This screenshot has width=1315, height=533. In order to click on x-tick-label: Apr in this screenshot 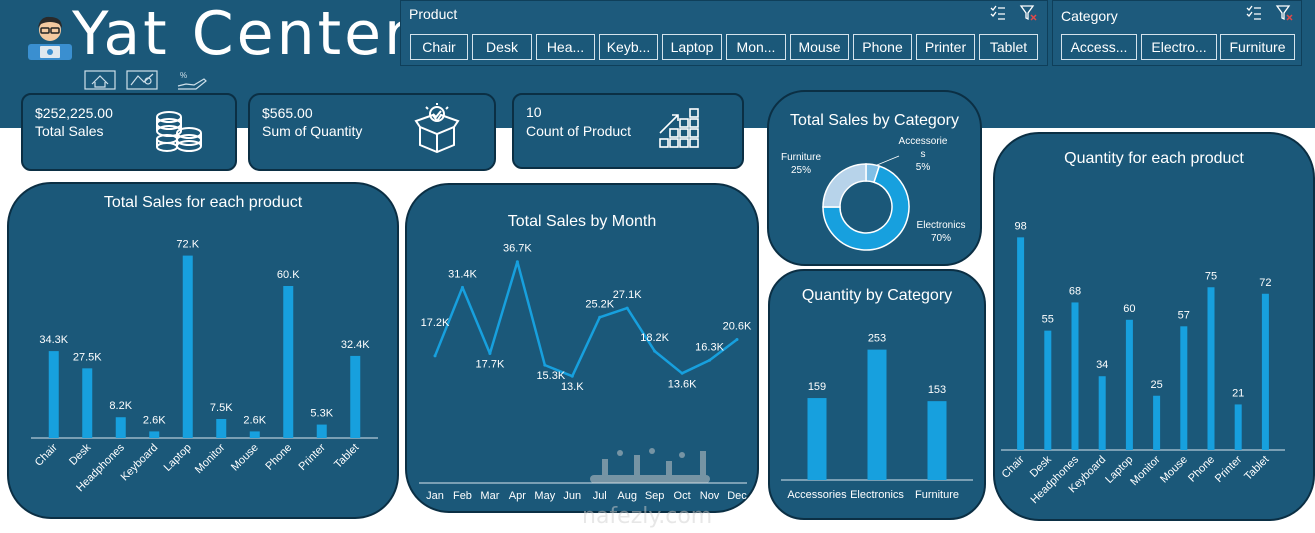, I will do `click(517, 496)`.